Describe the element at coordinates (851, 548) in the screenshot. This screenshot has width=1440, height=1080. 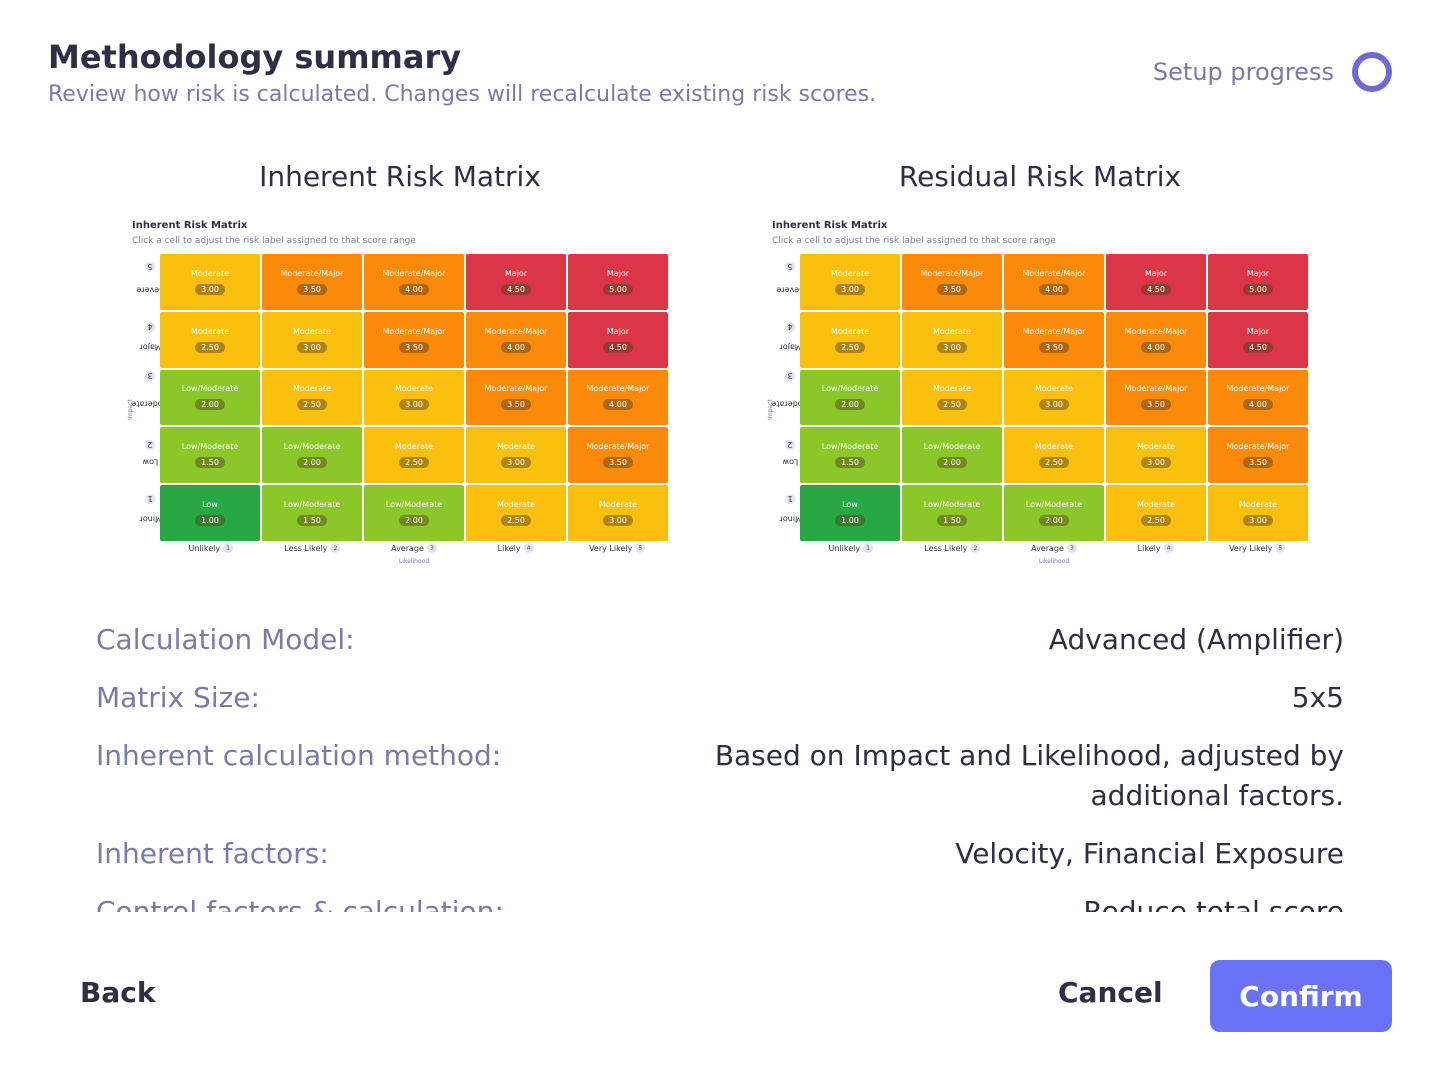
I see `column-label: Unlikely 1` at that location.